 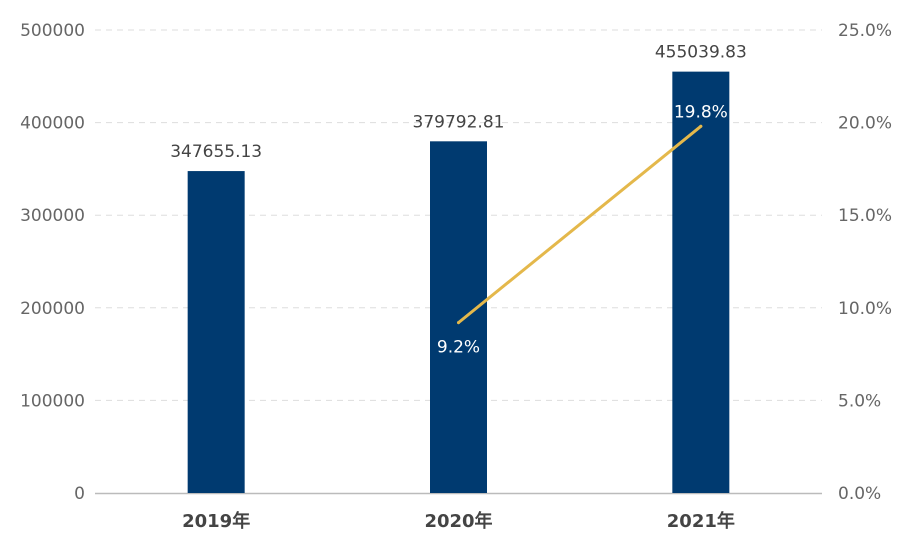 What do you see at coordinates (701, 53) in the screenshot?
I see `bar-value-label: 455039.83` at bounding box center [701, 53].